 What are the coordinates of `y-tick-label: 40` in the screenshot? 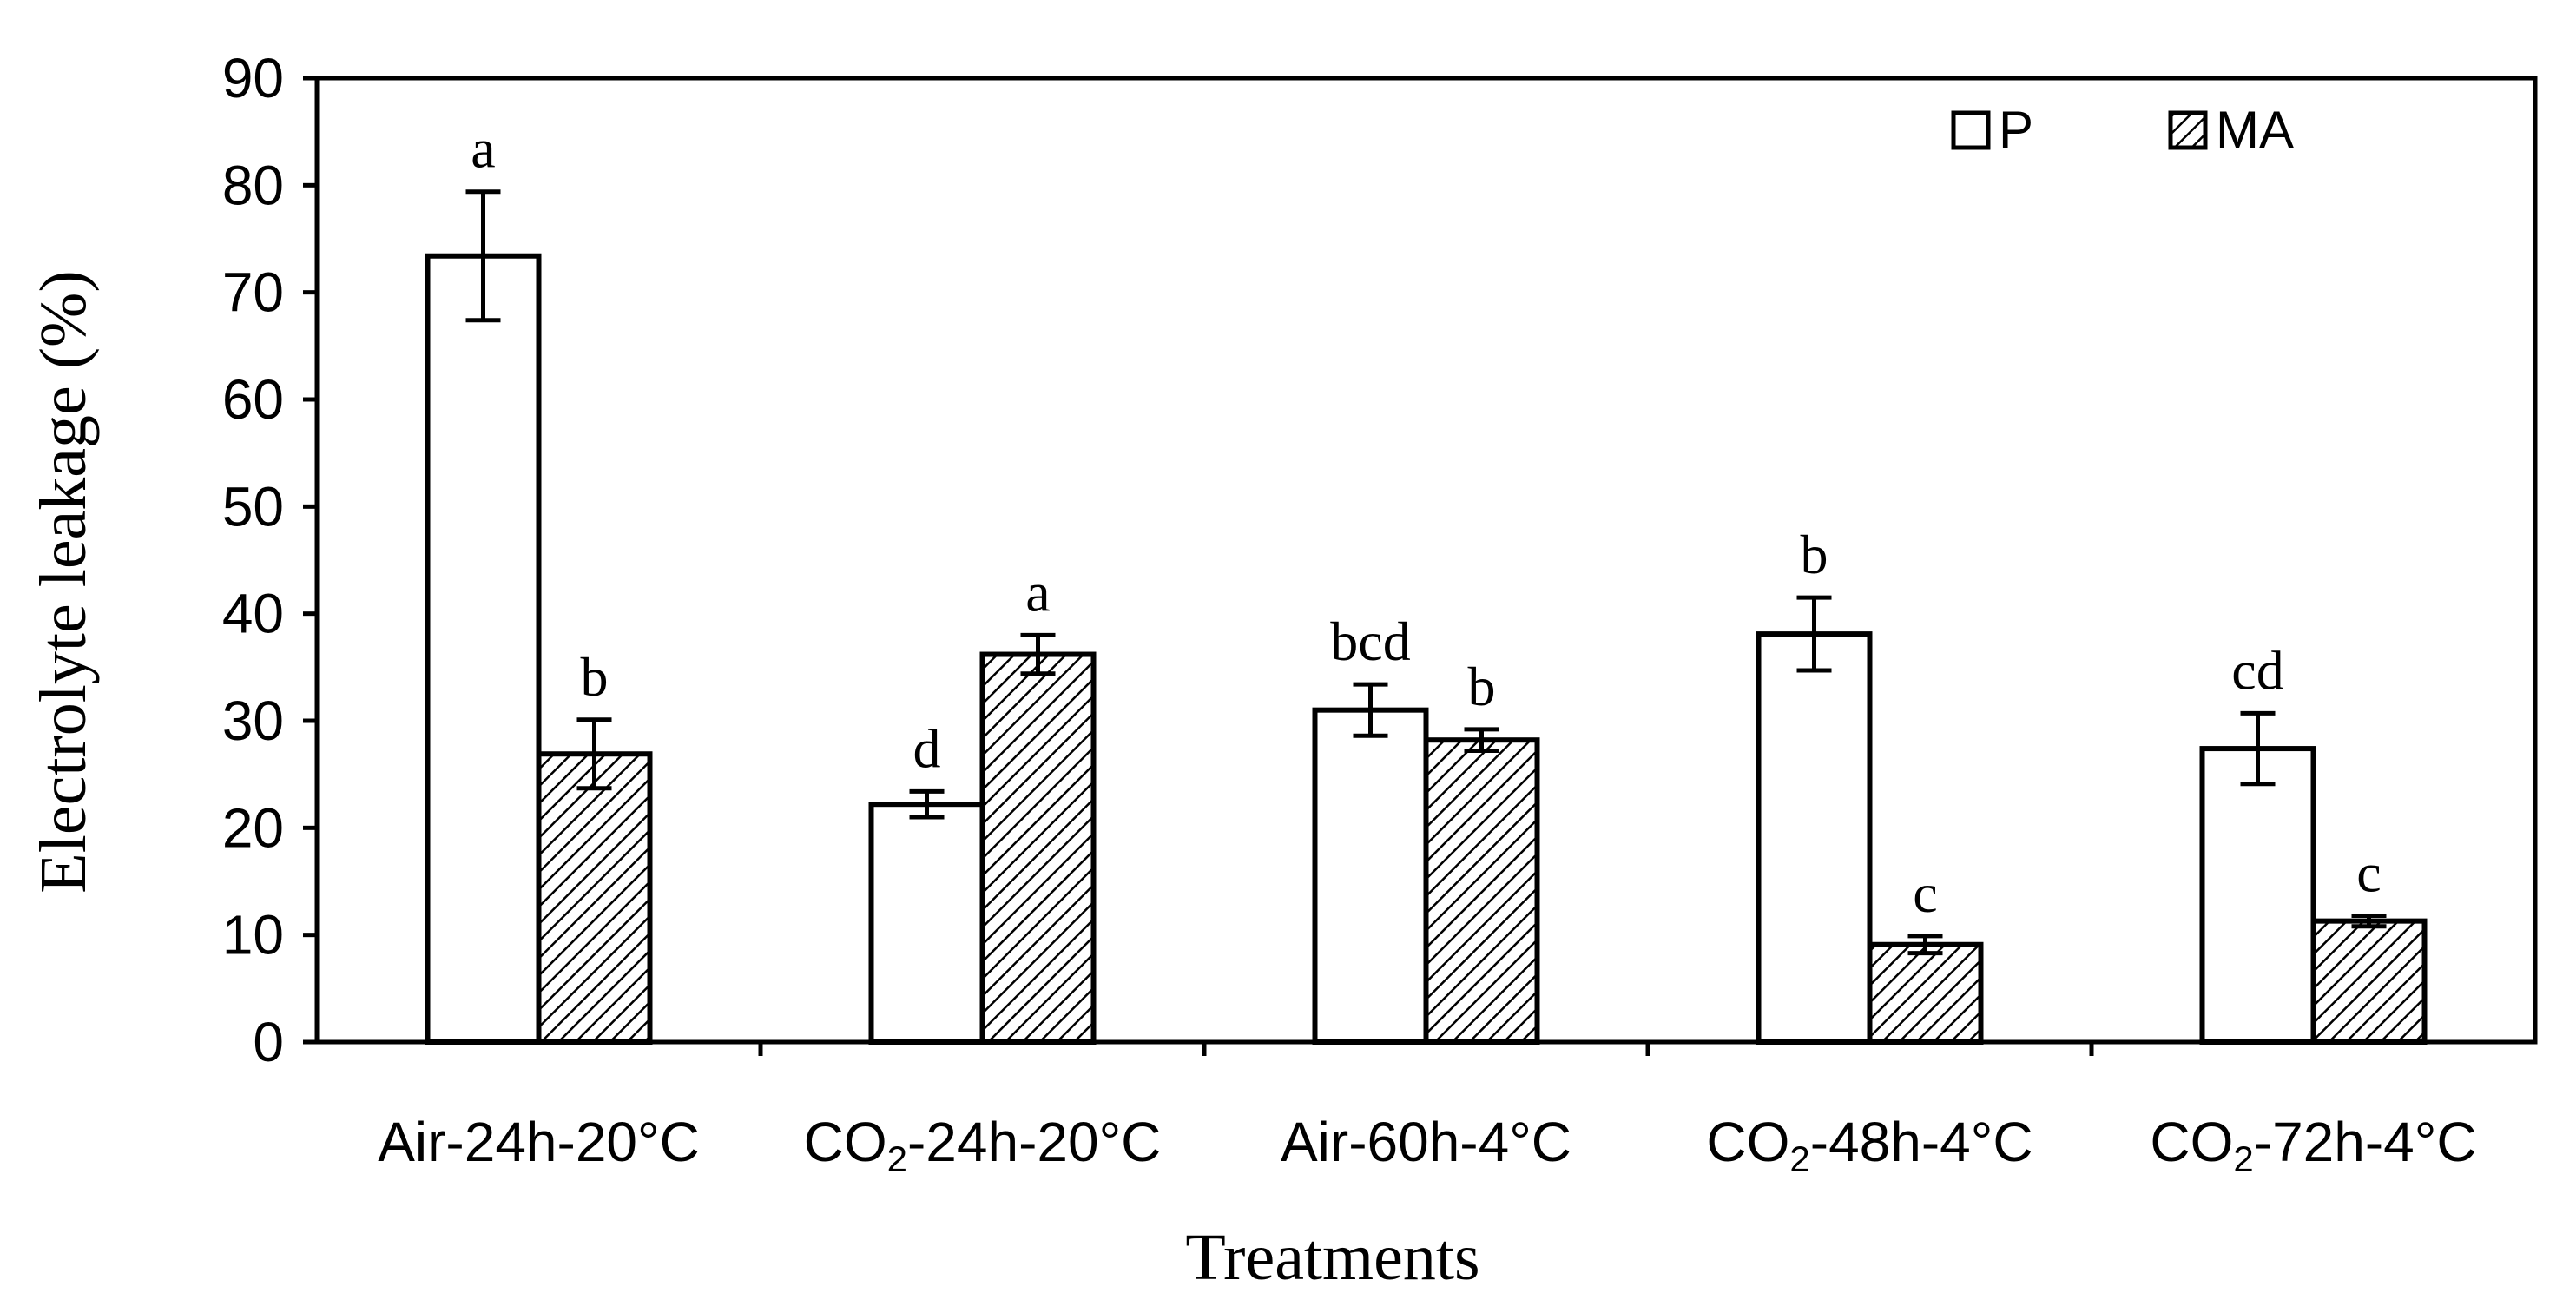 It's located at (253, 614).